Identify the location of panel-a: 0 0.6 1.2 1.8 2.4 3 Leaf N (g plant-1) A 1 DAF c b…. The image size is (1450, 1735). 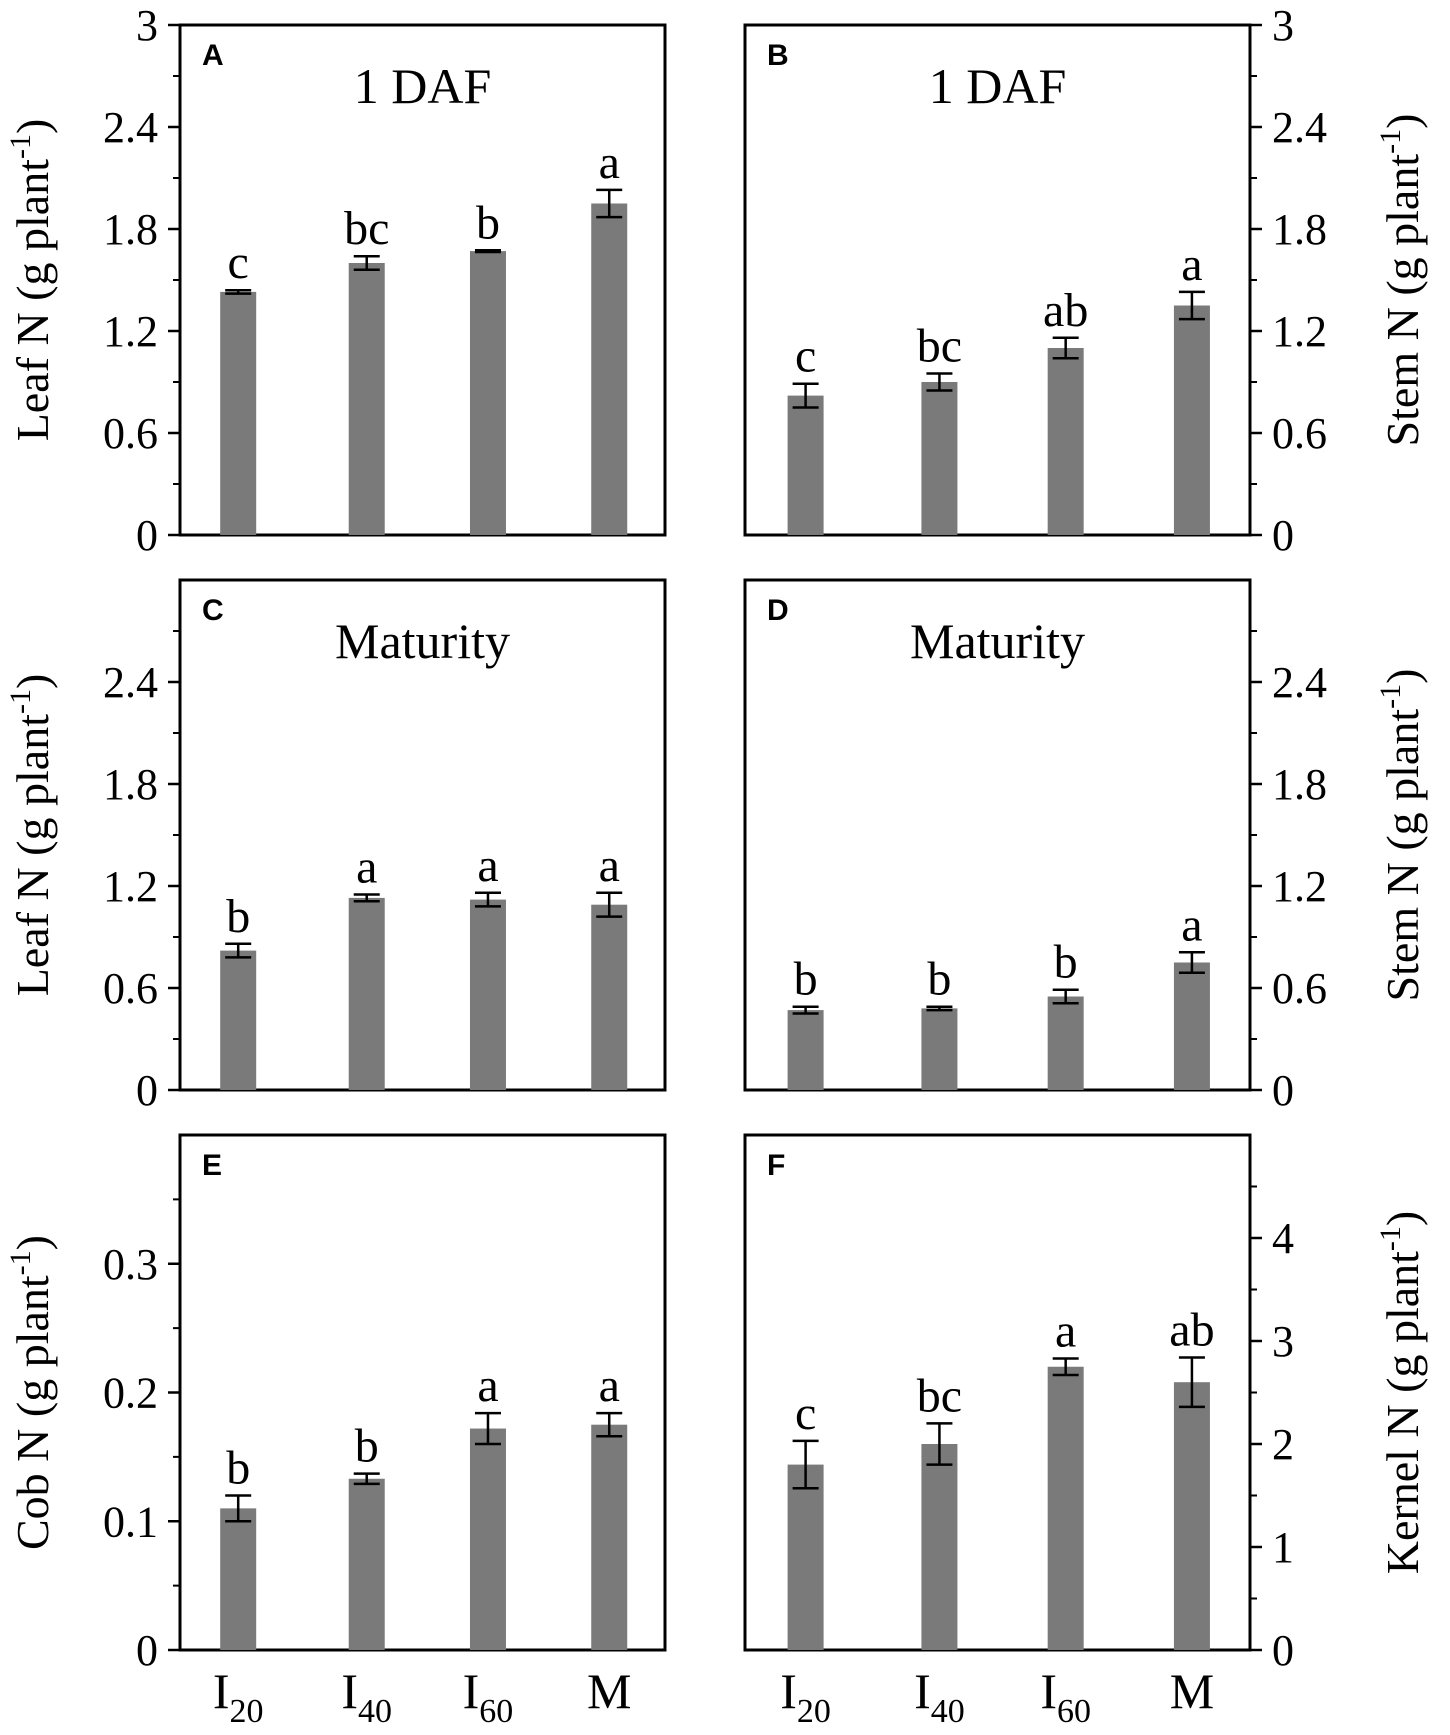
(335, 280).